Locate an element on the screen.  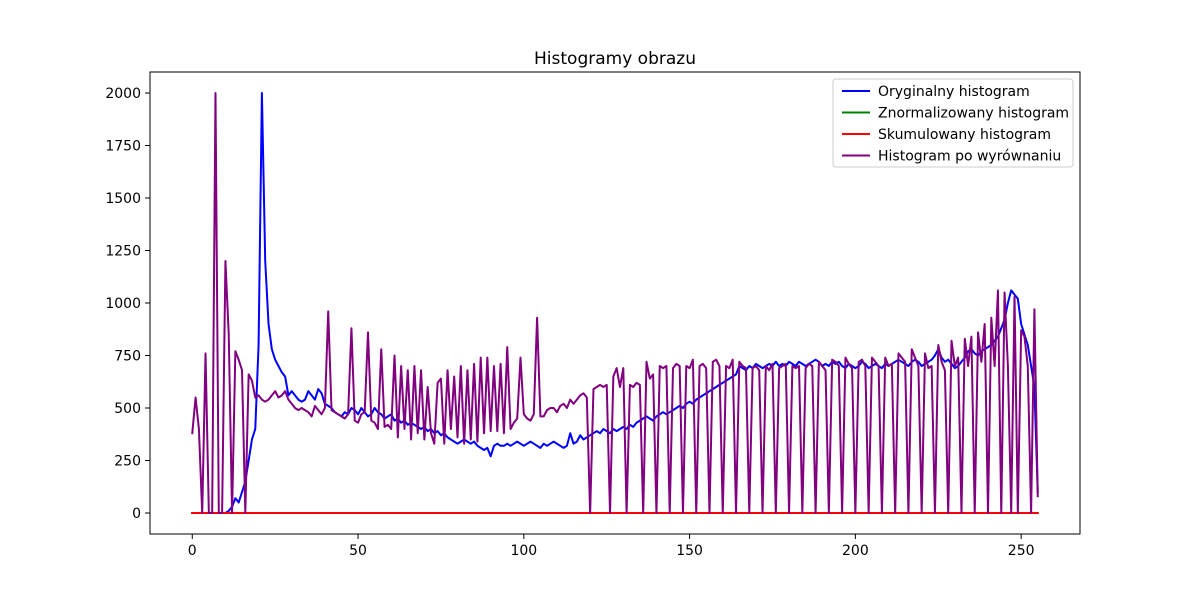
x-tick-label: 100 is located at coordinates (523, 551).